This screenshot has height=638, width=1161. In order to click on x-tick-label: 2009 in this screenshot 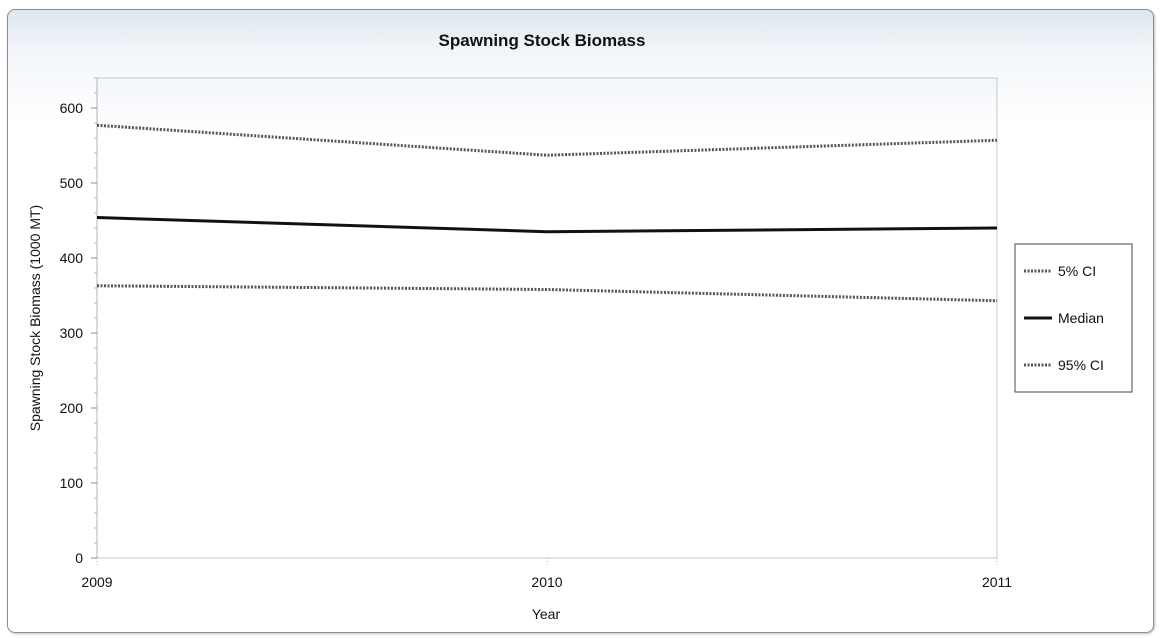, I will do `click(96, 582)`.